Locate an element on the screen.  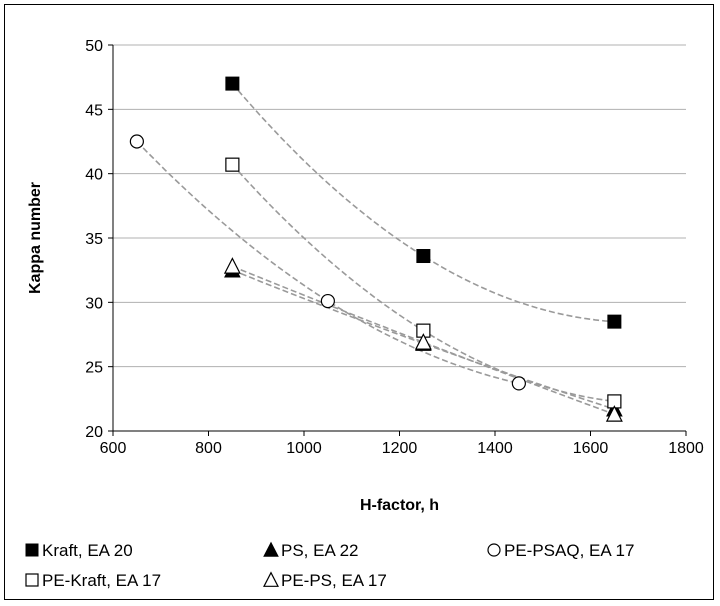
x-tick-label-1600: 1600 is located at coordinates (591, 448).